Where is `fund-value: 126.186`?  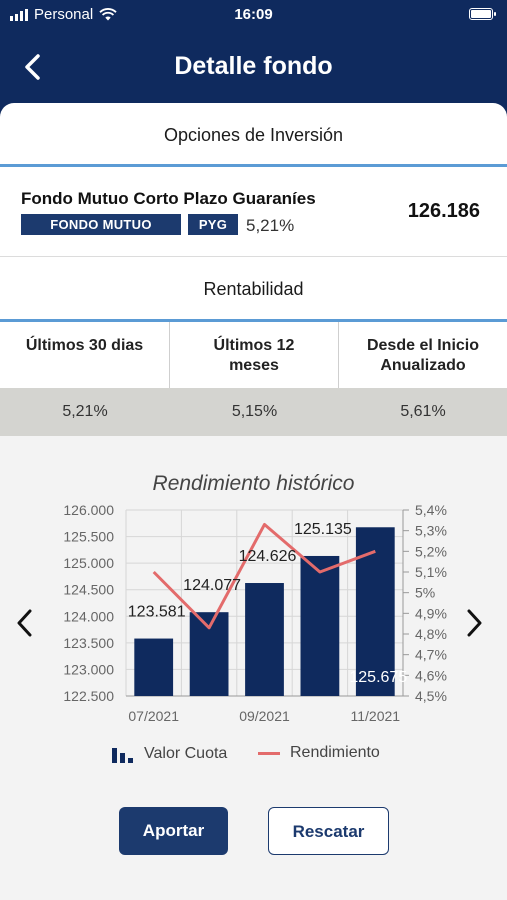
fund-value: 126.186 is located at coordinates (443, 211).